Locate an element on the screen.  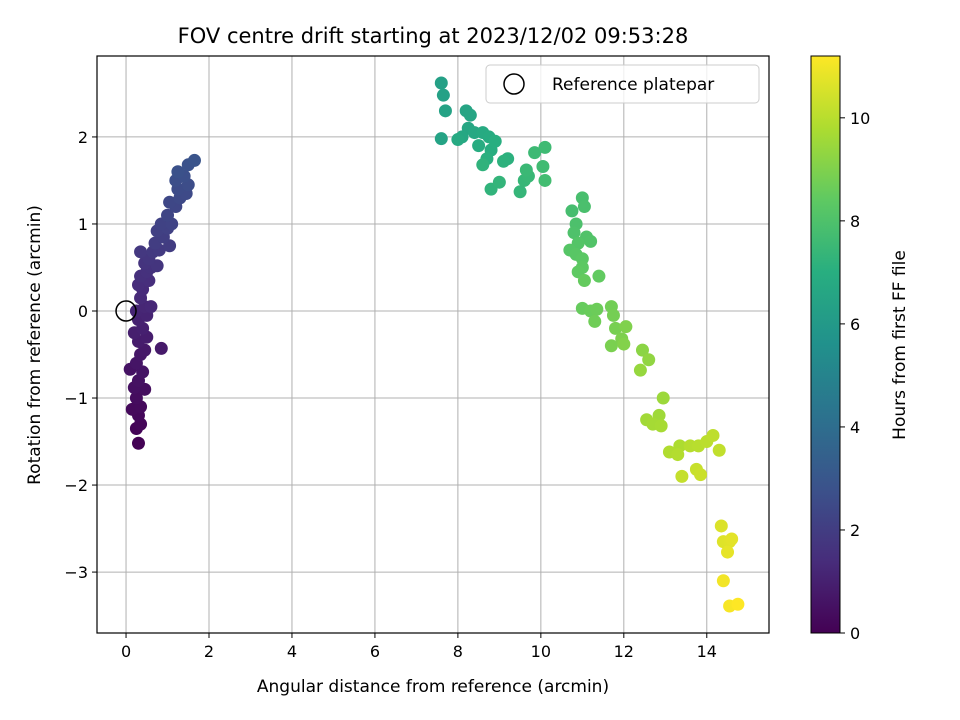
reference-platepar-marker is located at coordinates (126, 311).